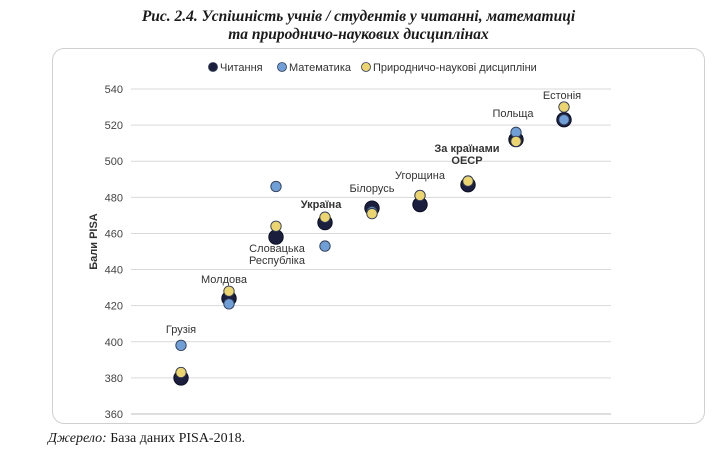  Describe the element at coordinates (114, 343) in the screenshot. I see `y-tick-label: 400` at that location.